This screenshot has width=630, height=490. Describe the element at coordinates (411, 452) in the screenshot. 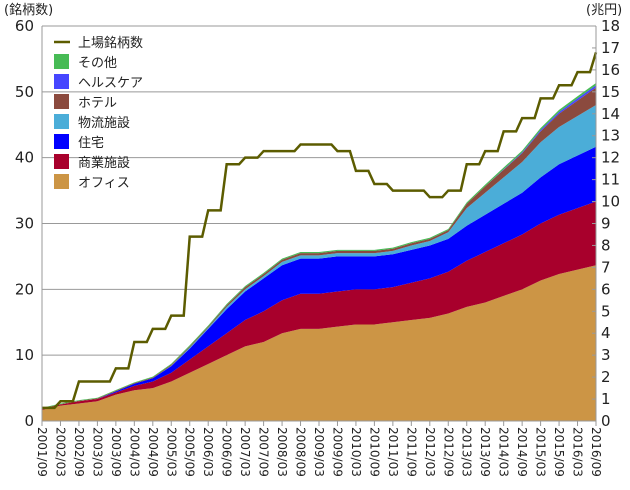

I see `x-tick-label: 2011/09` at that location.